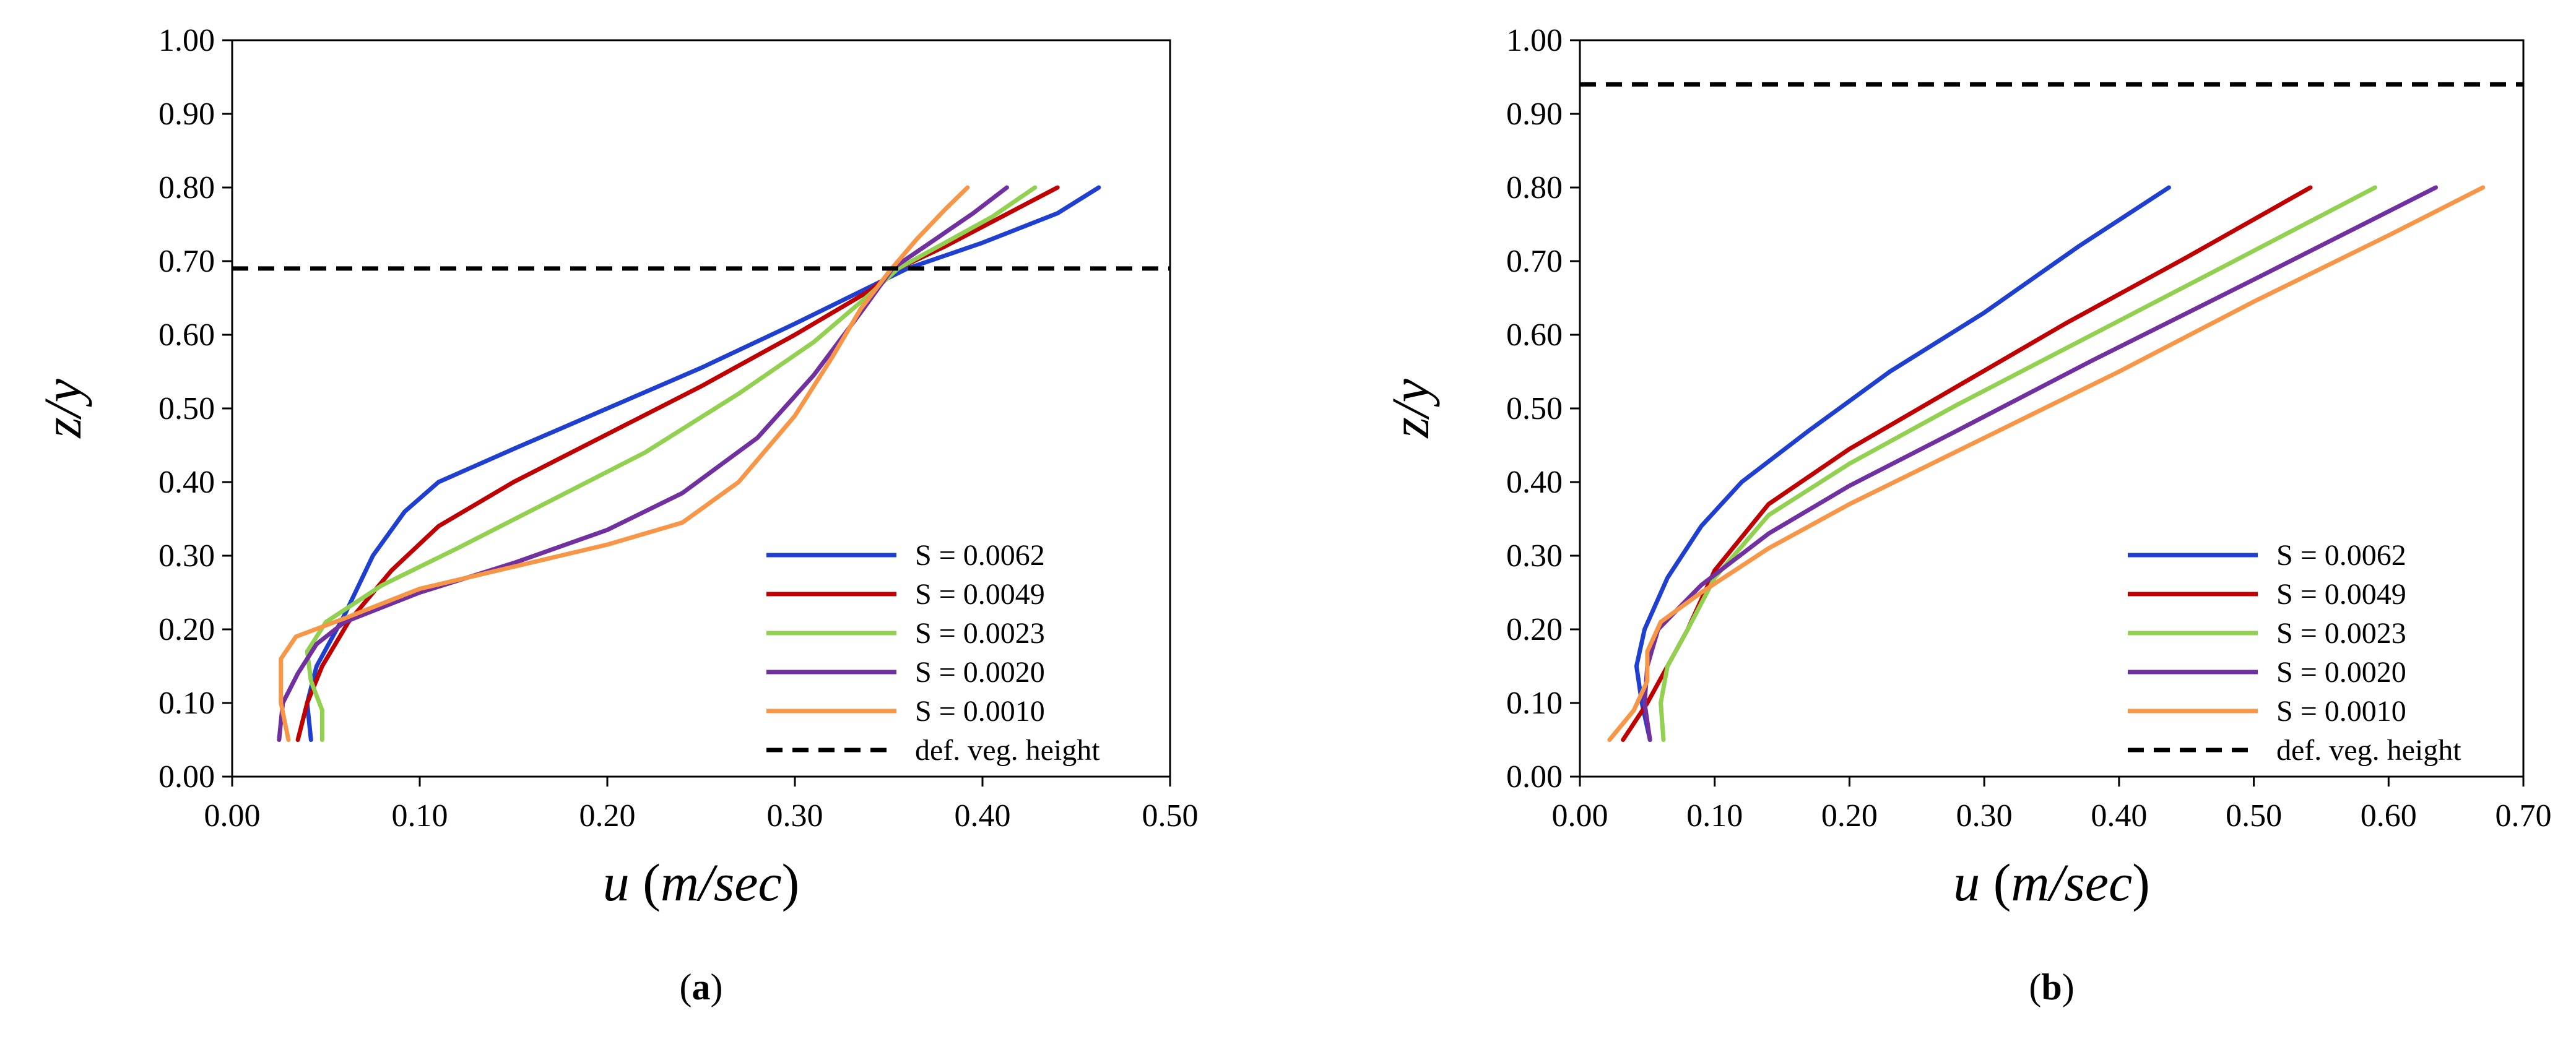 Image resolution: width=2576 pixels, height=1052 pixels. What do you see at coordinates (2051, 987) in the screenshot?
I see `panel-label: (b)` at bounding box center [2051, 987].